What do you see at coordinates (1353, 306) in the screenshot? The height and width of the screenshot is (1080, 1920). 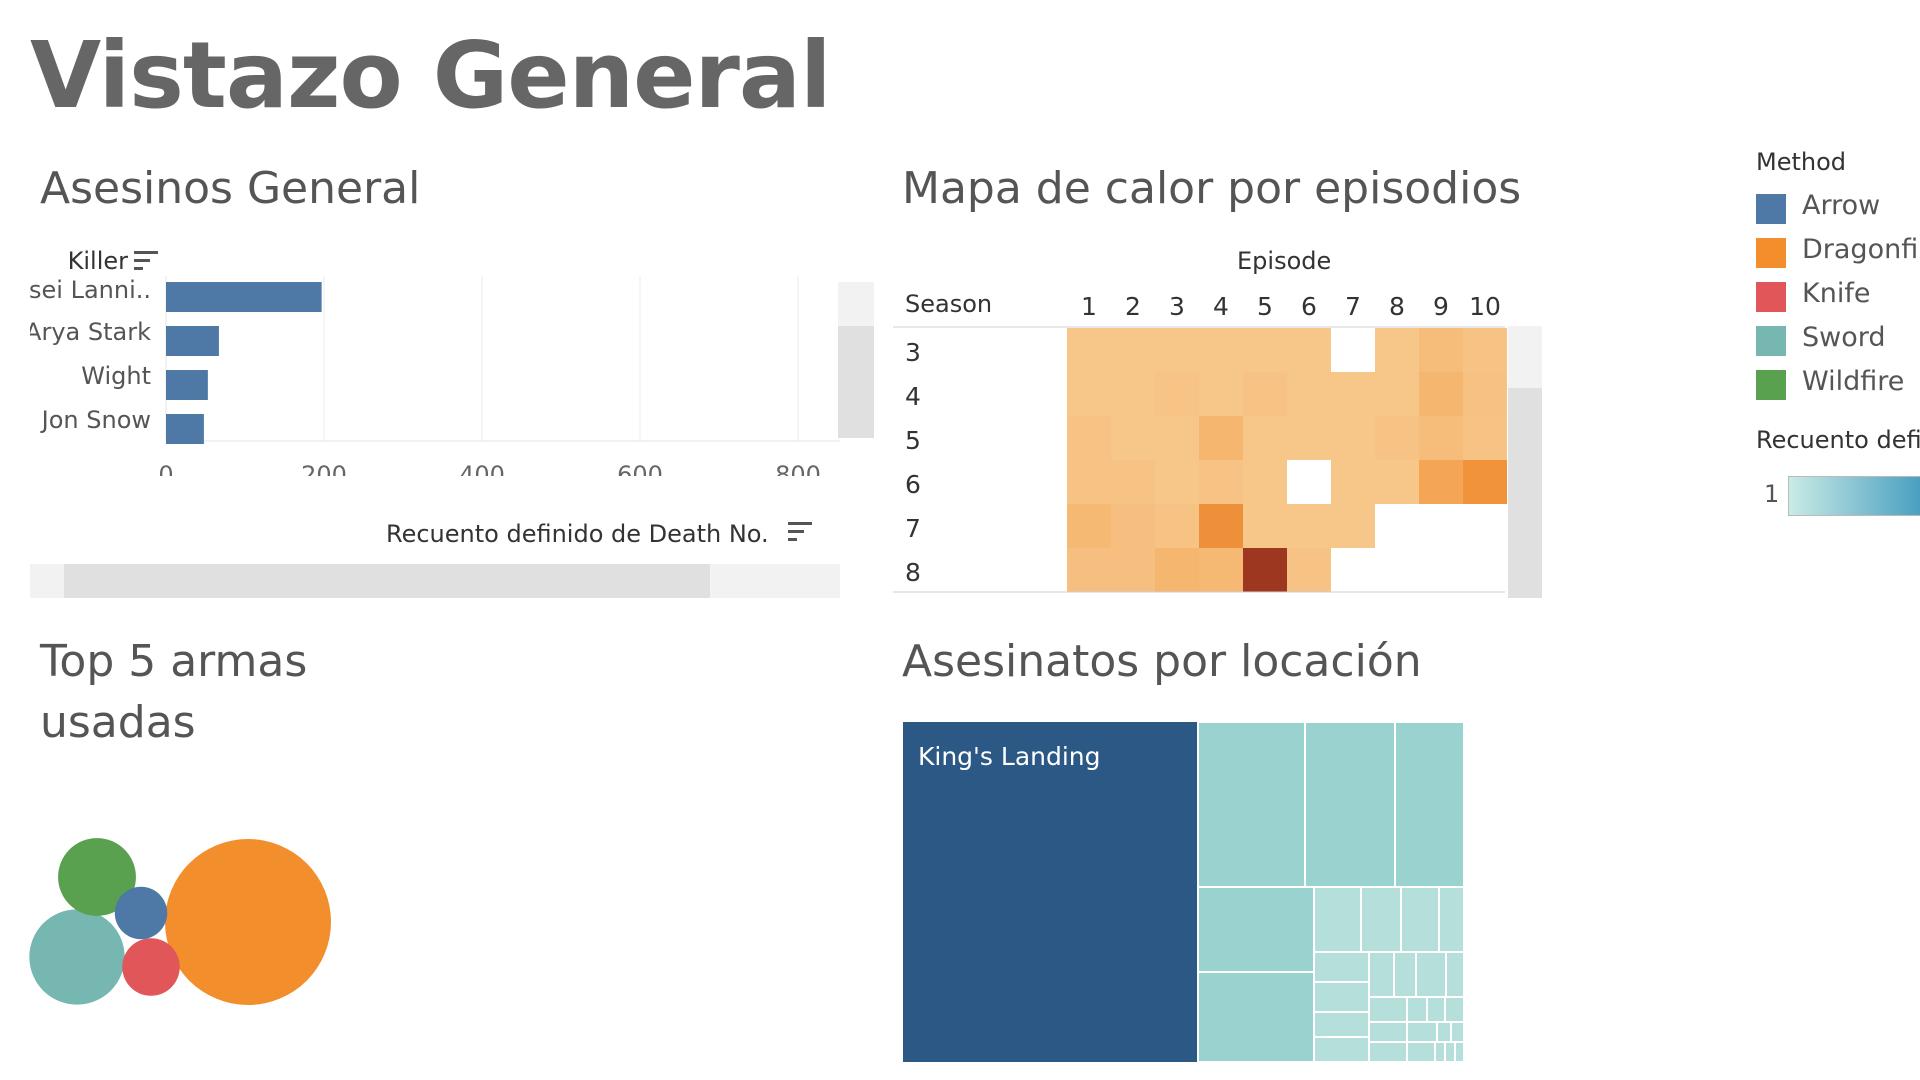 I see `episode-label: 7` at bounding box center [1353, 306].